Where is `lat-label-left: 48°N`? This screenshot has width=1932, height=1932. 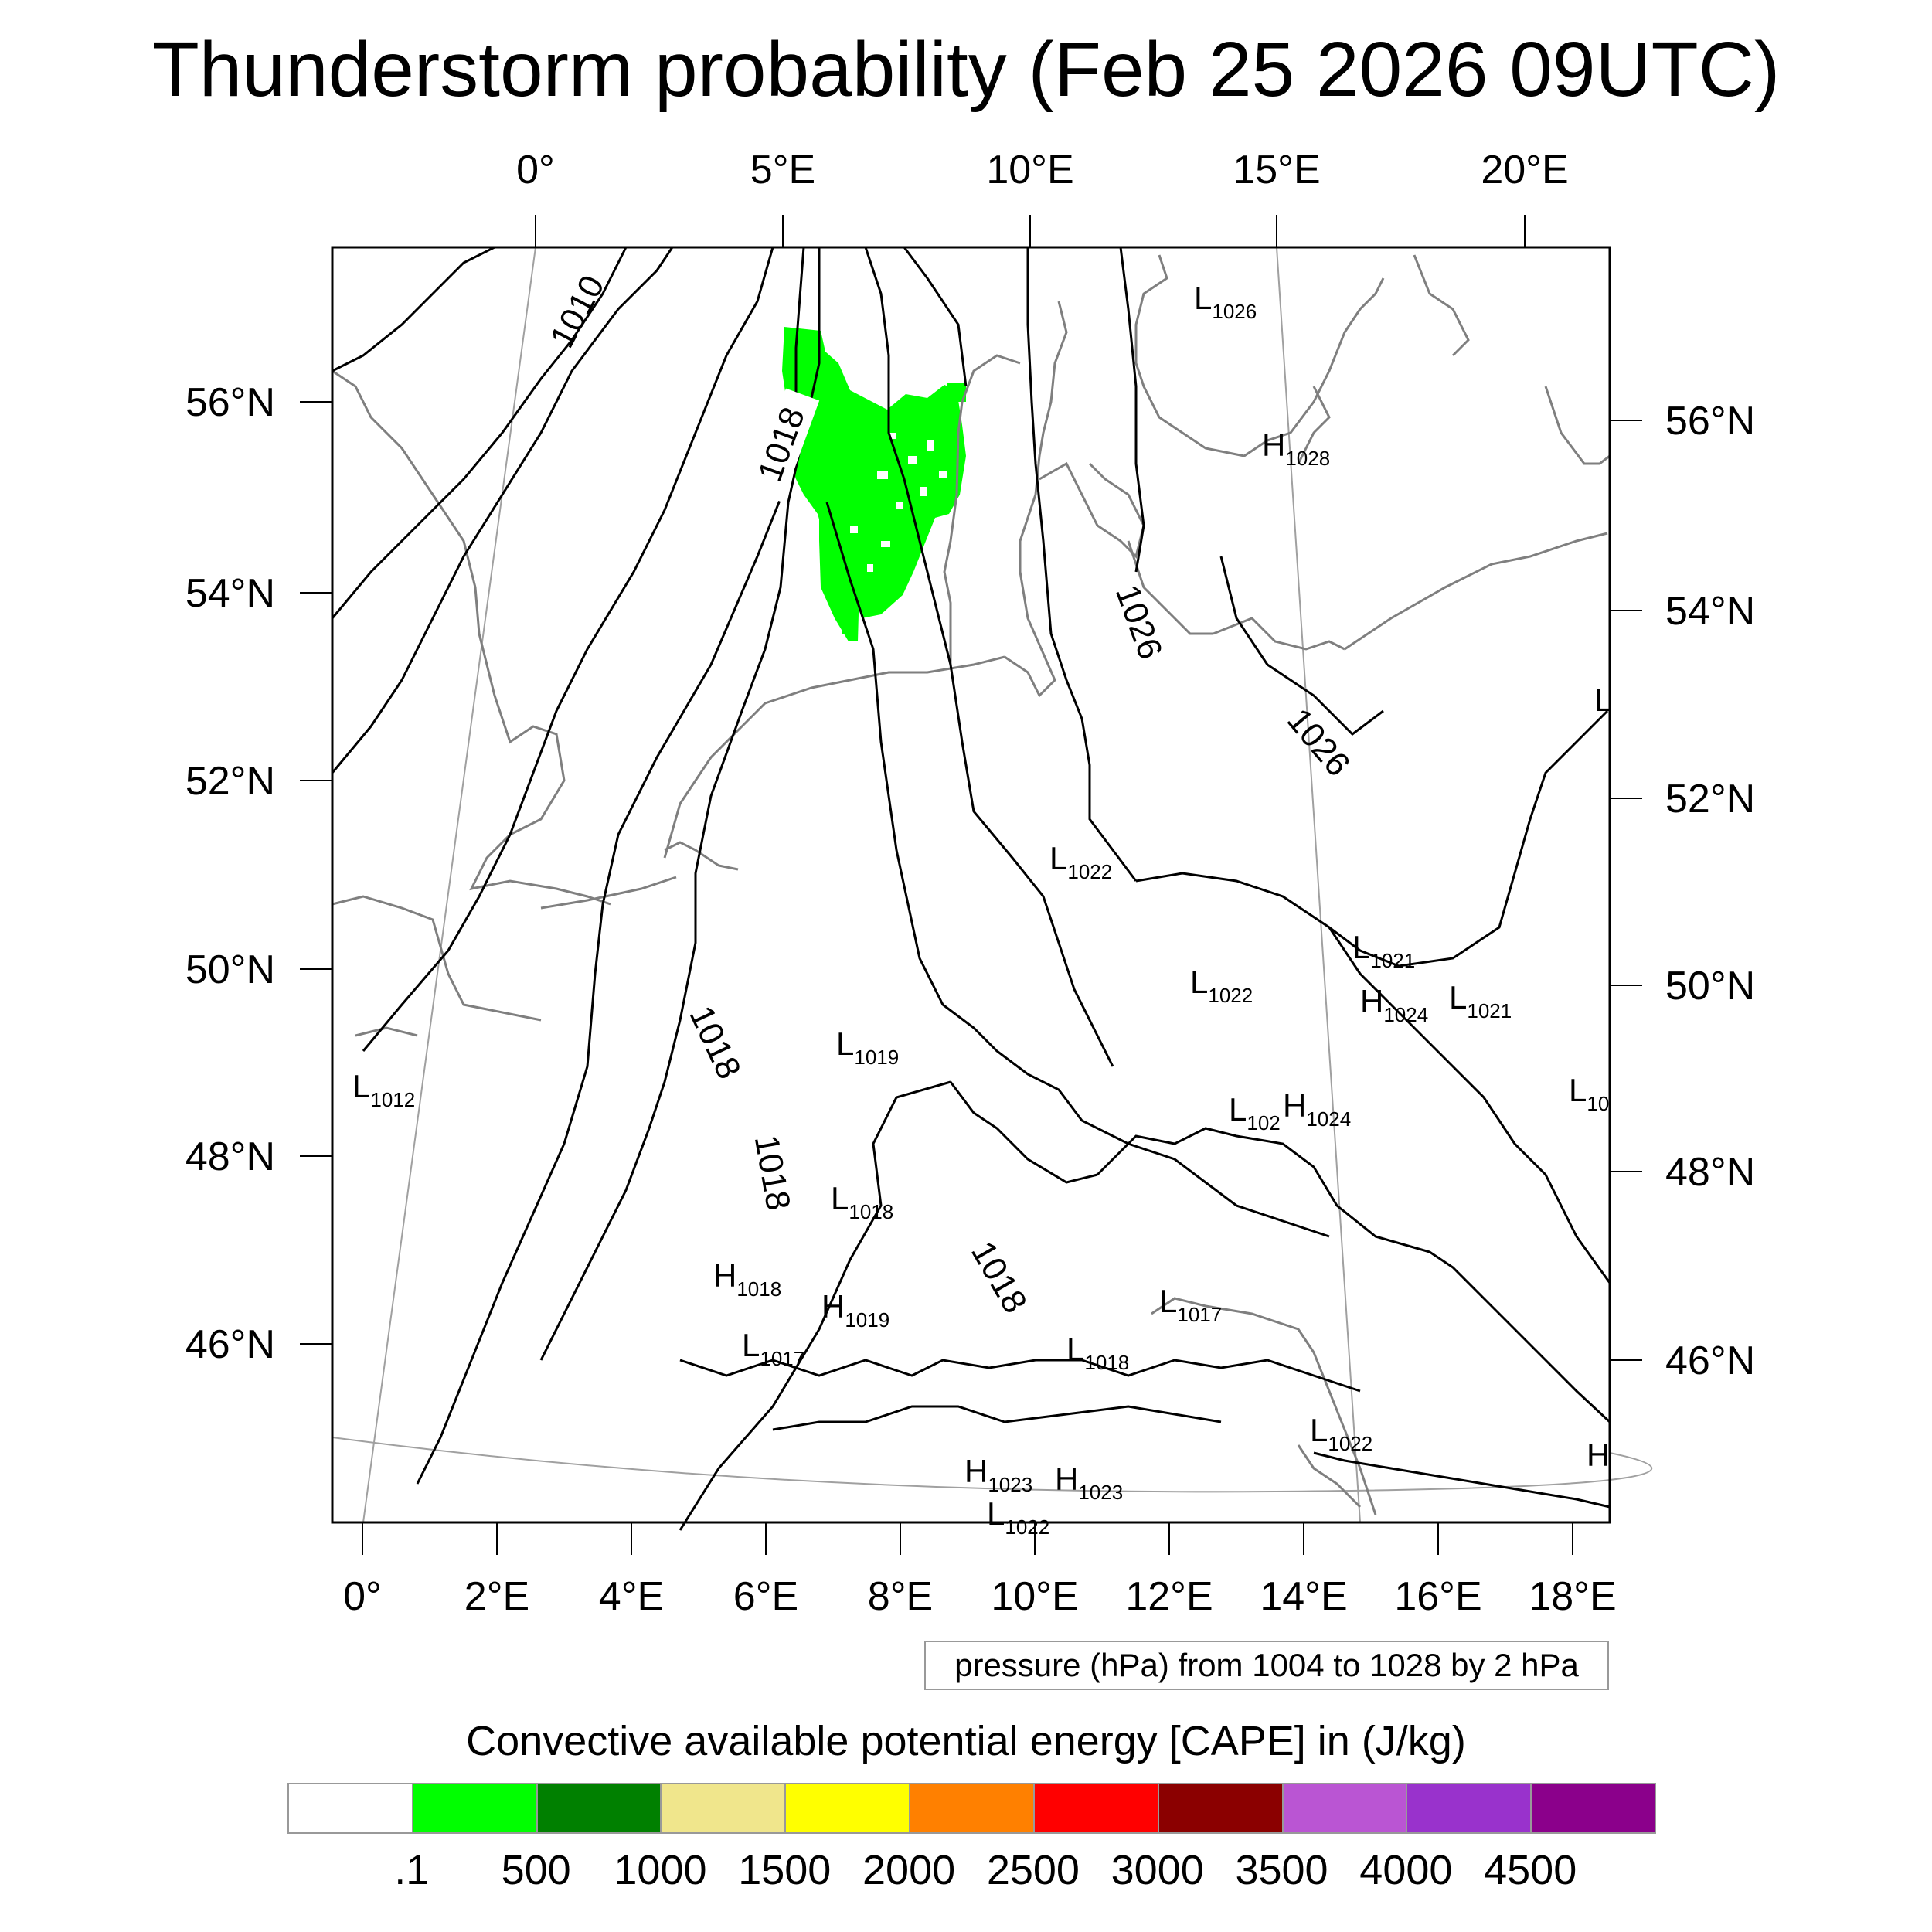
lat-label-left: 48°N is located at coordinates (230, 1156).